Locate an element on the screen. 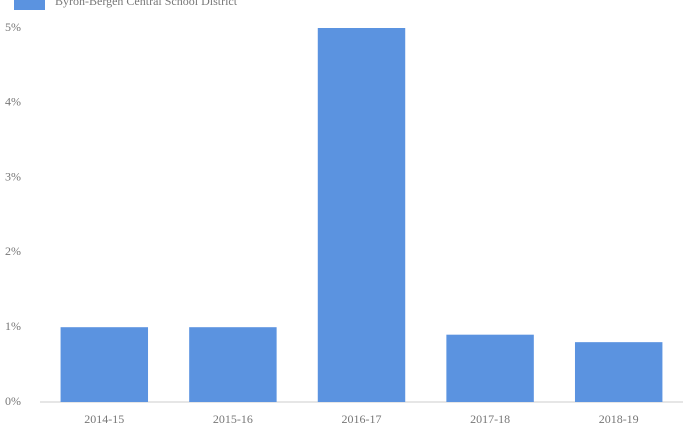 The image size is (686, 431). y-tick-label: 0% is located at coordinates (13, 401).